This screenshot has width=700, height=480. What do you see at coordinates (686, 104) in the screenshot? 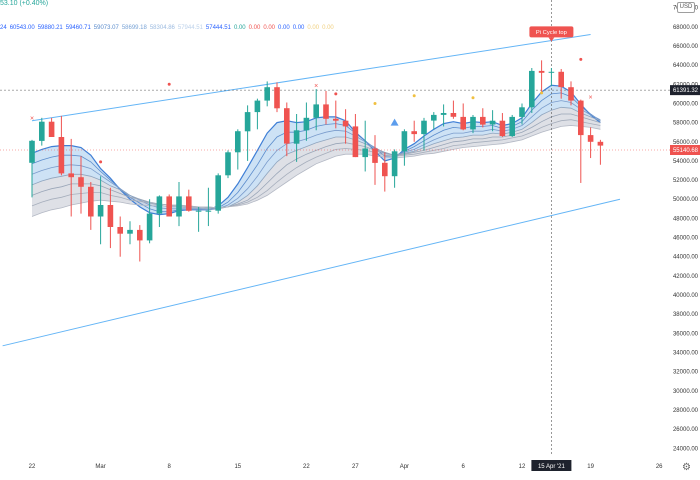
I see `y-axis-tick-label: 60000.00` at bounding box center [686, 104].